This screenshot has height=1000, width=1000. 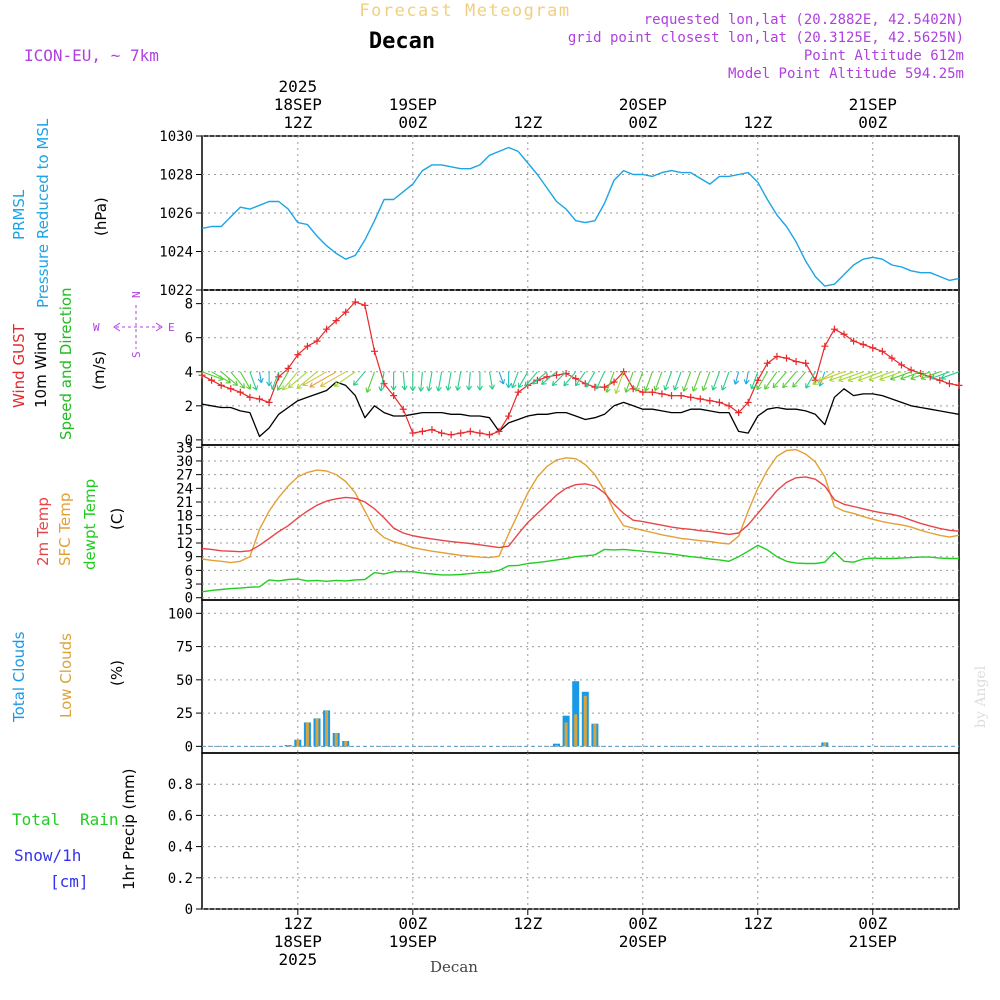 What do you see at coordinates (298, 959) in the screenshot?
I see `bottom-tick-label: 2025` at bounding box center [298, 959].